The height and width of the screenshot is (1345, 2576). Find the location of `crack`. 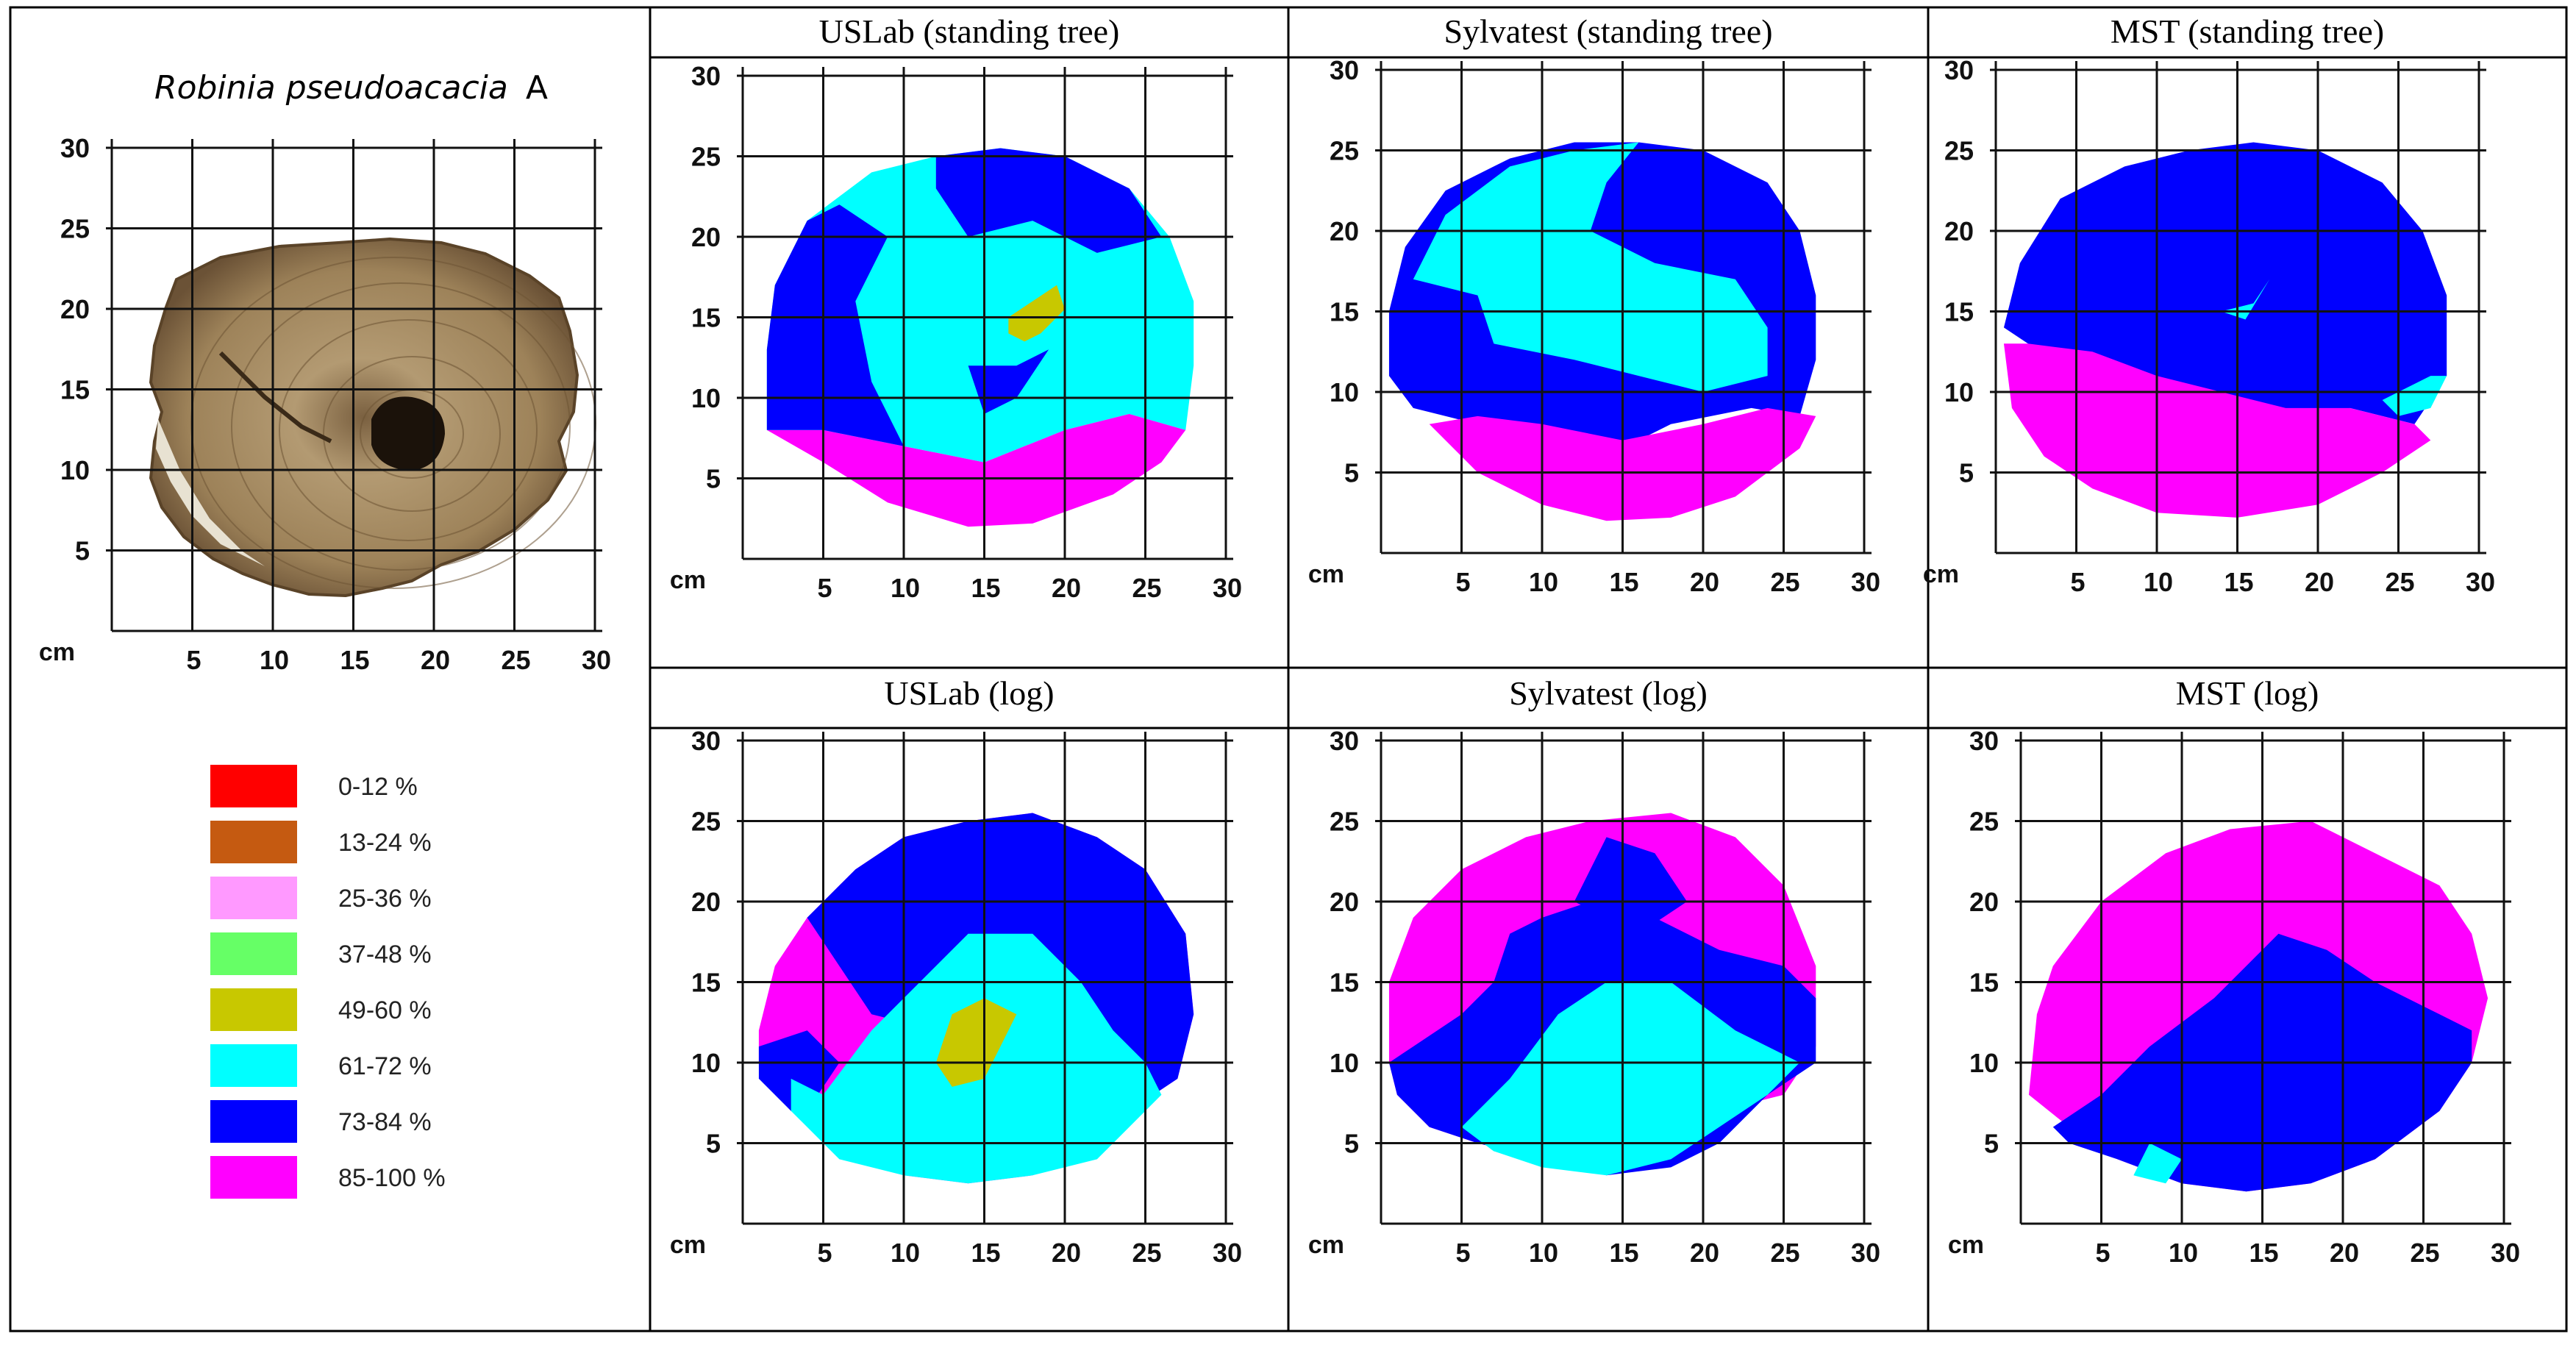

crack is located at coordinates (275, 397).